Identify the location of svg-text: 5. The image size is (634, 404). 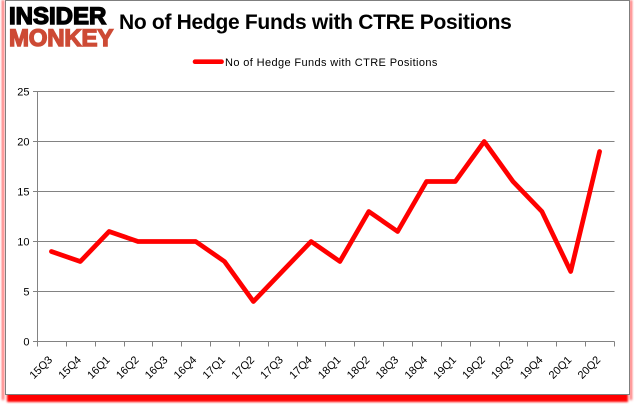
(26, 293).